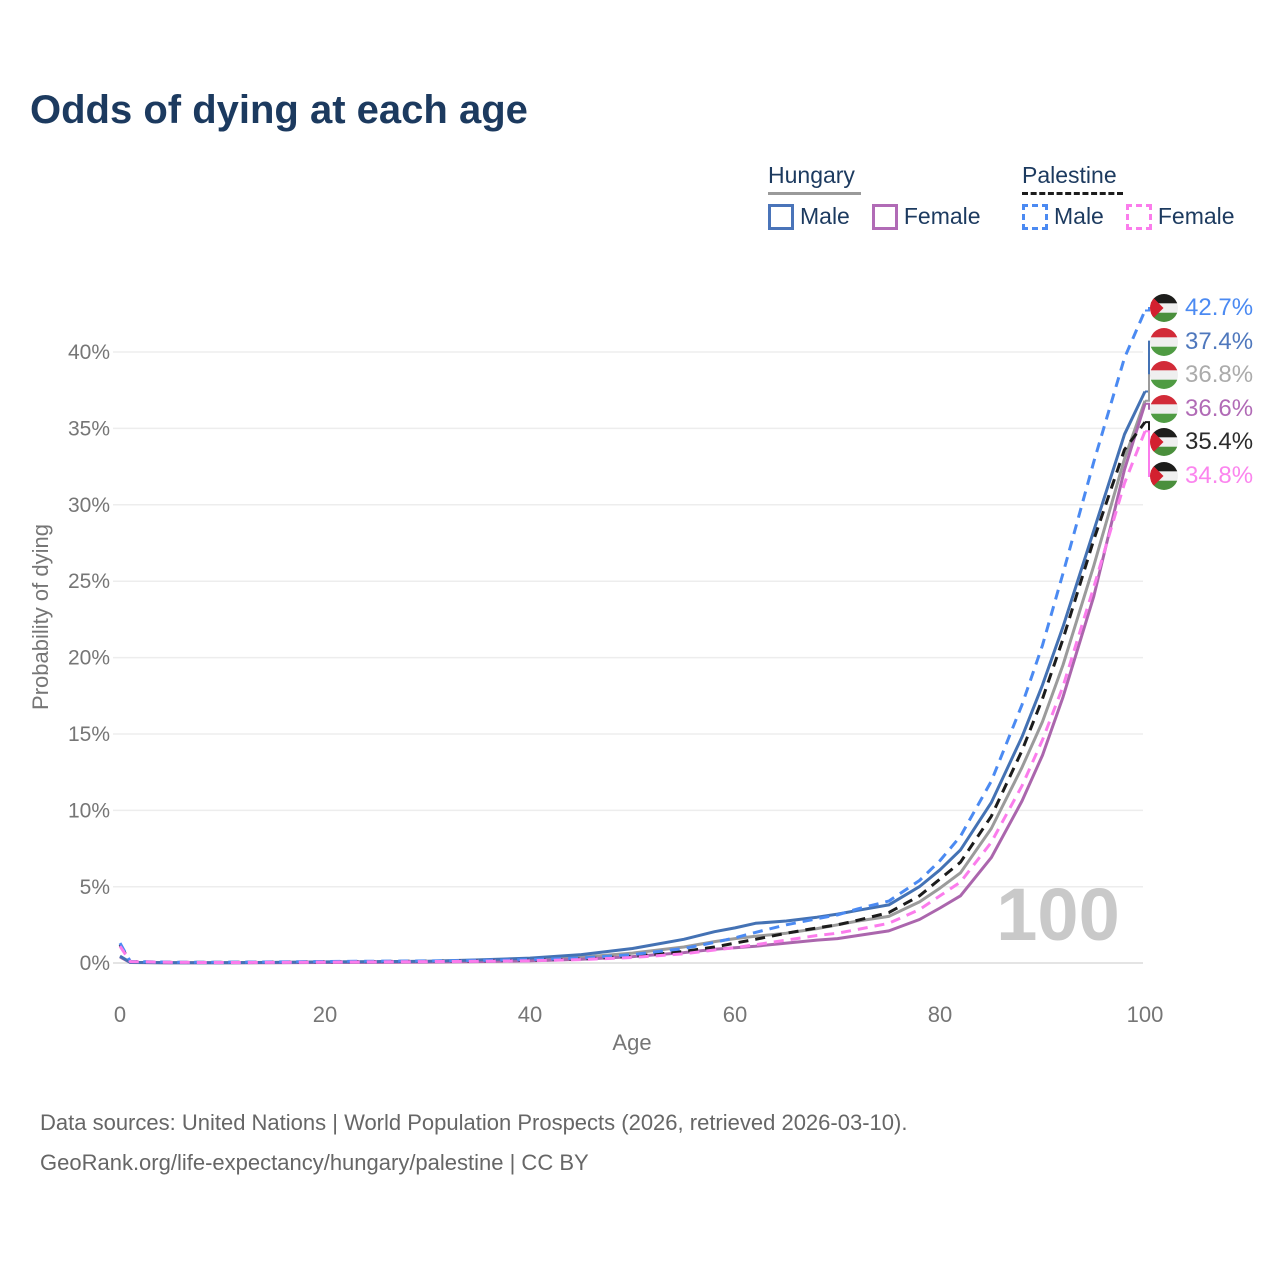 The height and width of the screenshot is (1280, 1280). I want to click on end-value: 36.8%, so click(1219, 375).